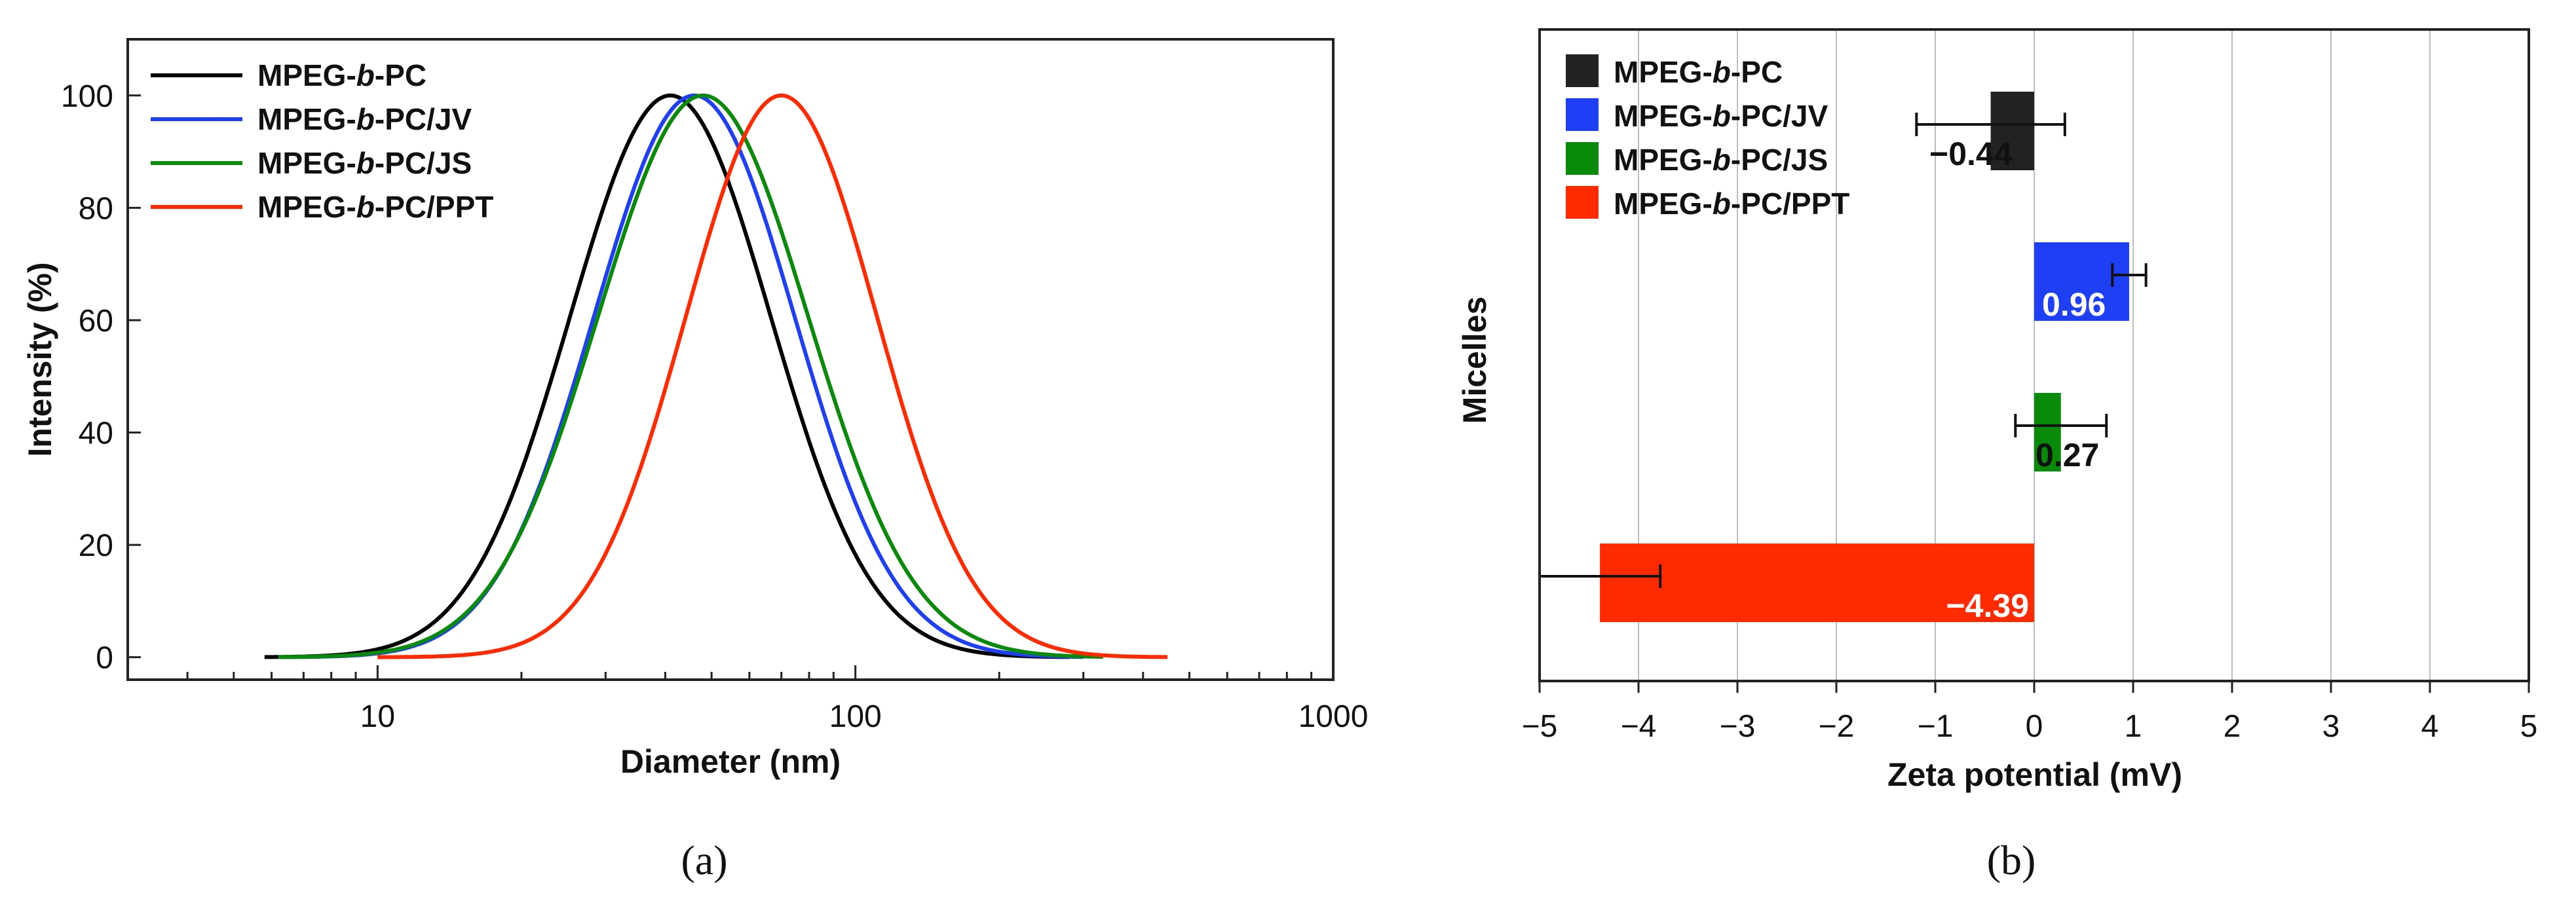  I want to click on x-tick-label-a: 100, so click(856, 716).